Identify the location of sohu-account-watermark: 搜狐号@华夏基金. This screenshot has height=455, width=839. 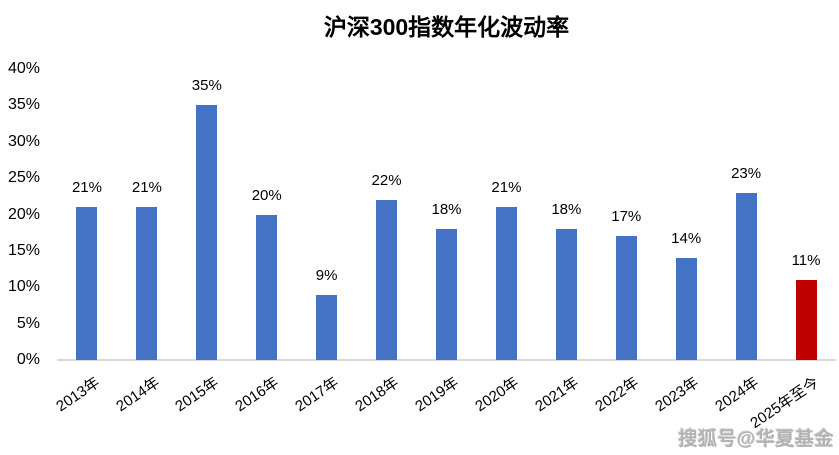
(756, 439).